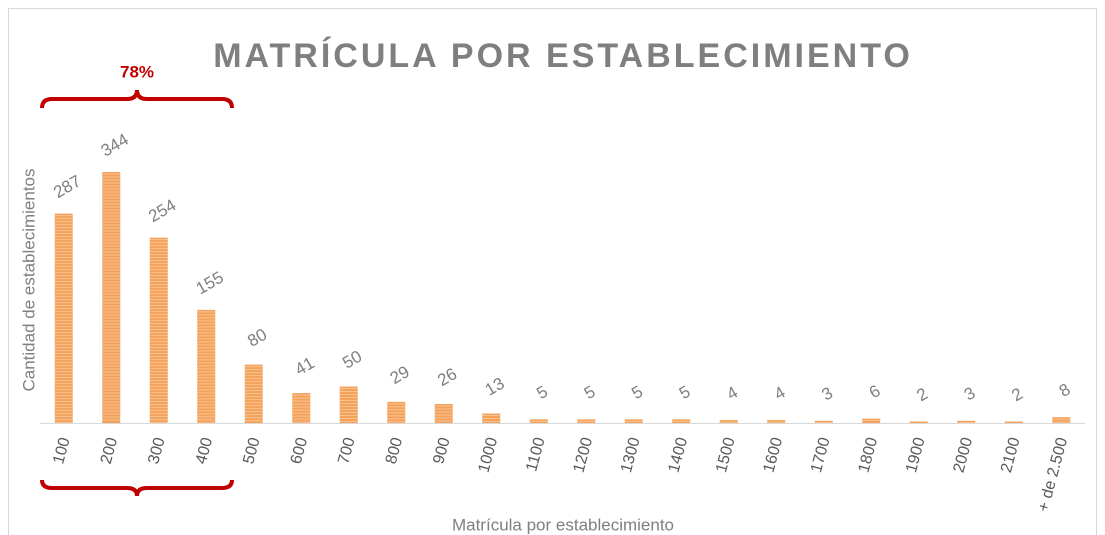  I want to click on x-tick-label: 600, so click(299, 451).